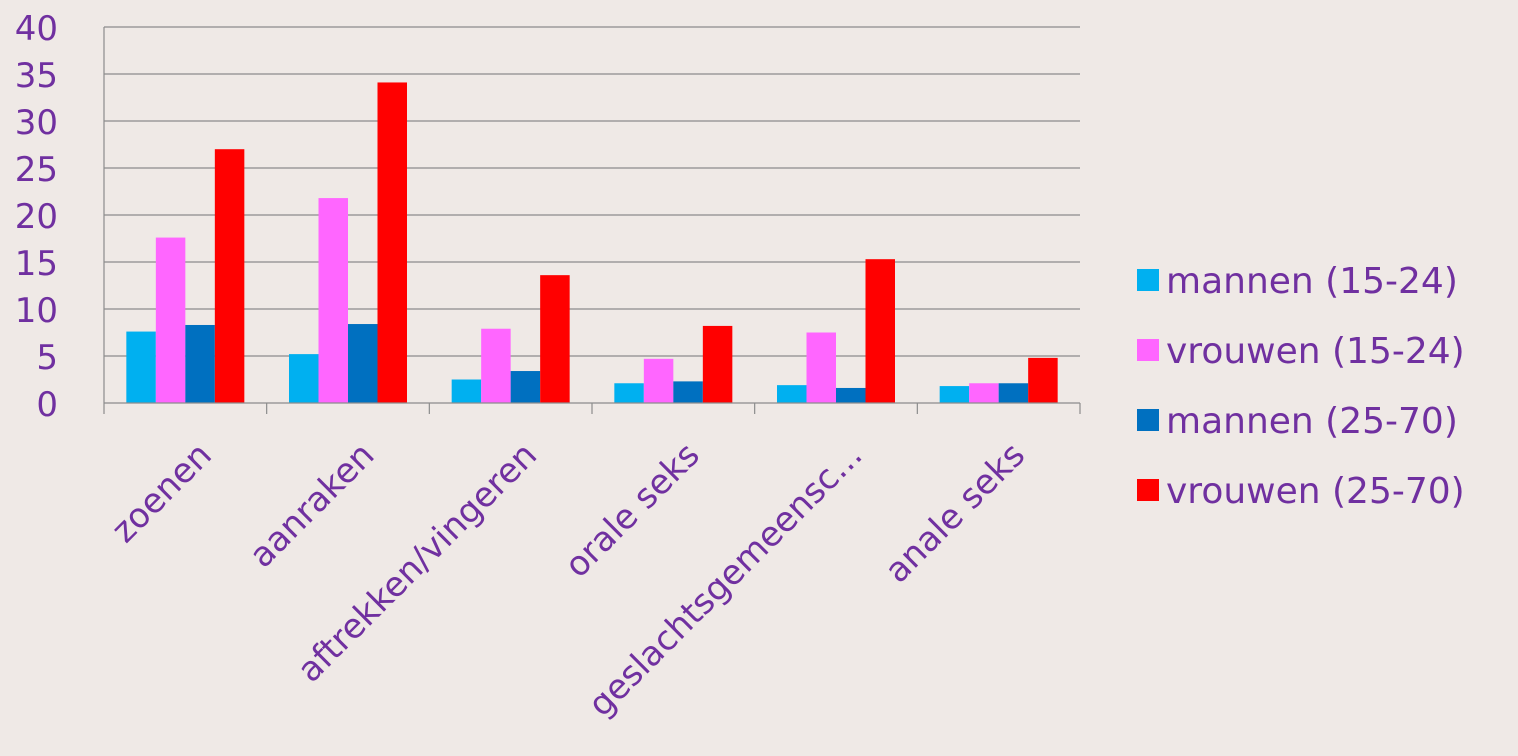 This screenshot has width=1518, height=756. Describe the element at coordinates (1315, 351) in the screenshot. I see `legend-label: vrouwen (15-24)` at that location.